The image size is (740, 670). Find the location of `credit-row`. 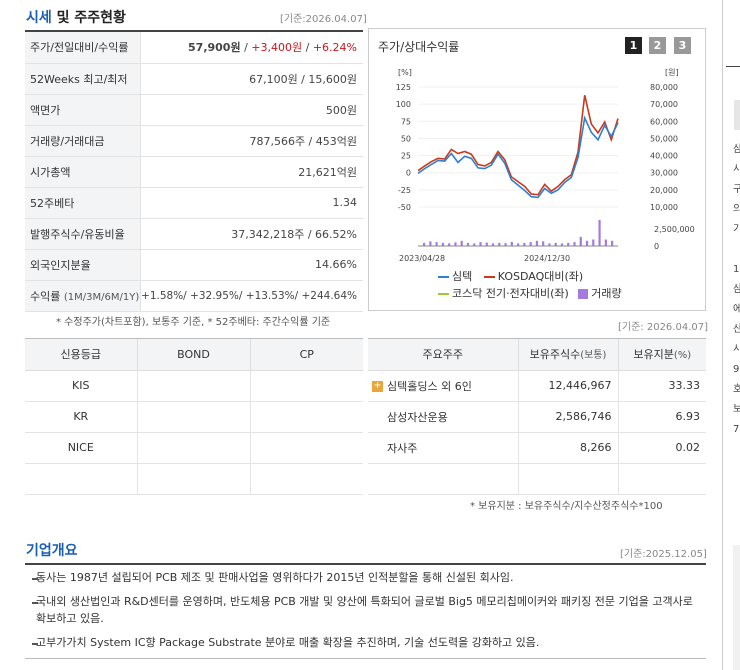

credit-row is located at coordinates (194, 479).